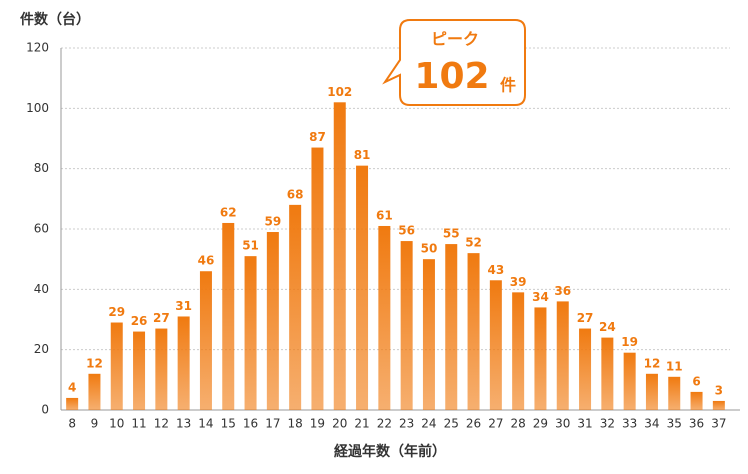 This screenshot has height=474, width=748. I want to click on x-tick-label: 32, so click(607, 424).